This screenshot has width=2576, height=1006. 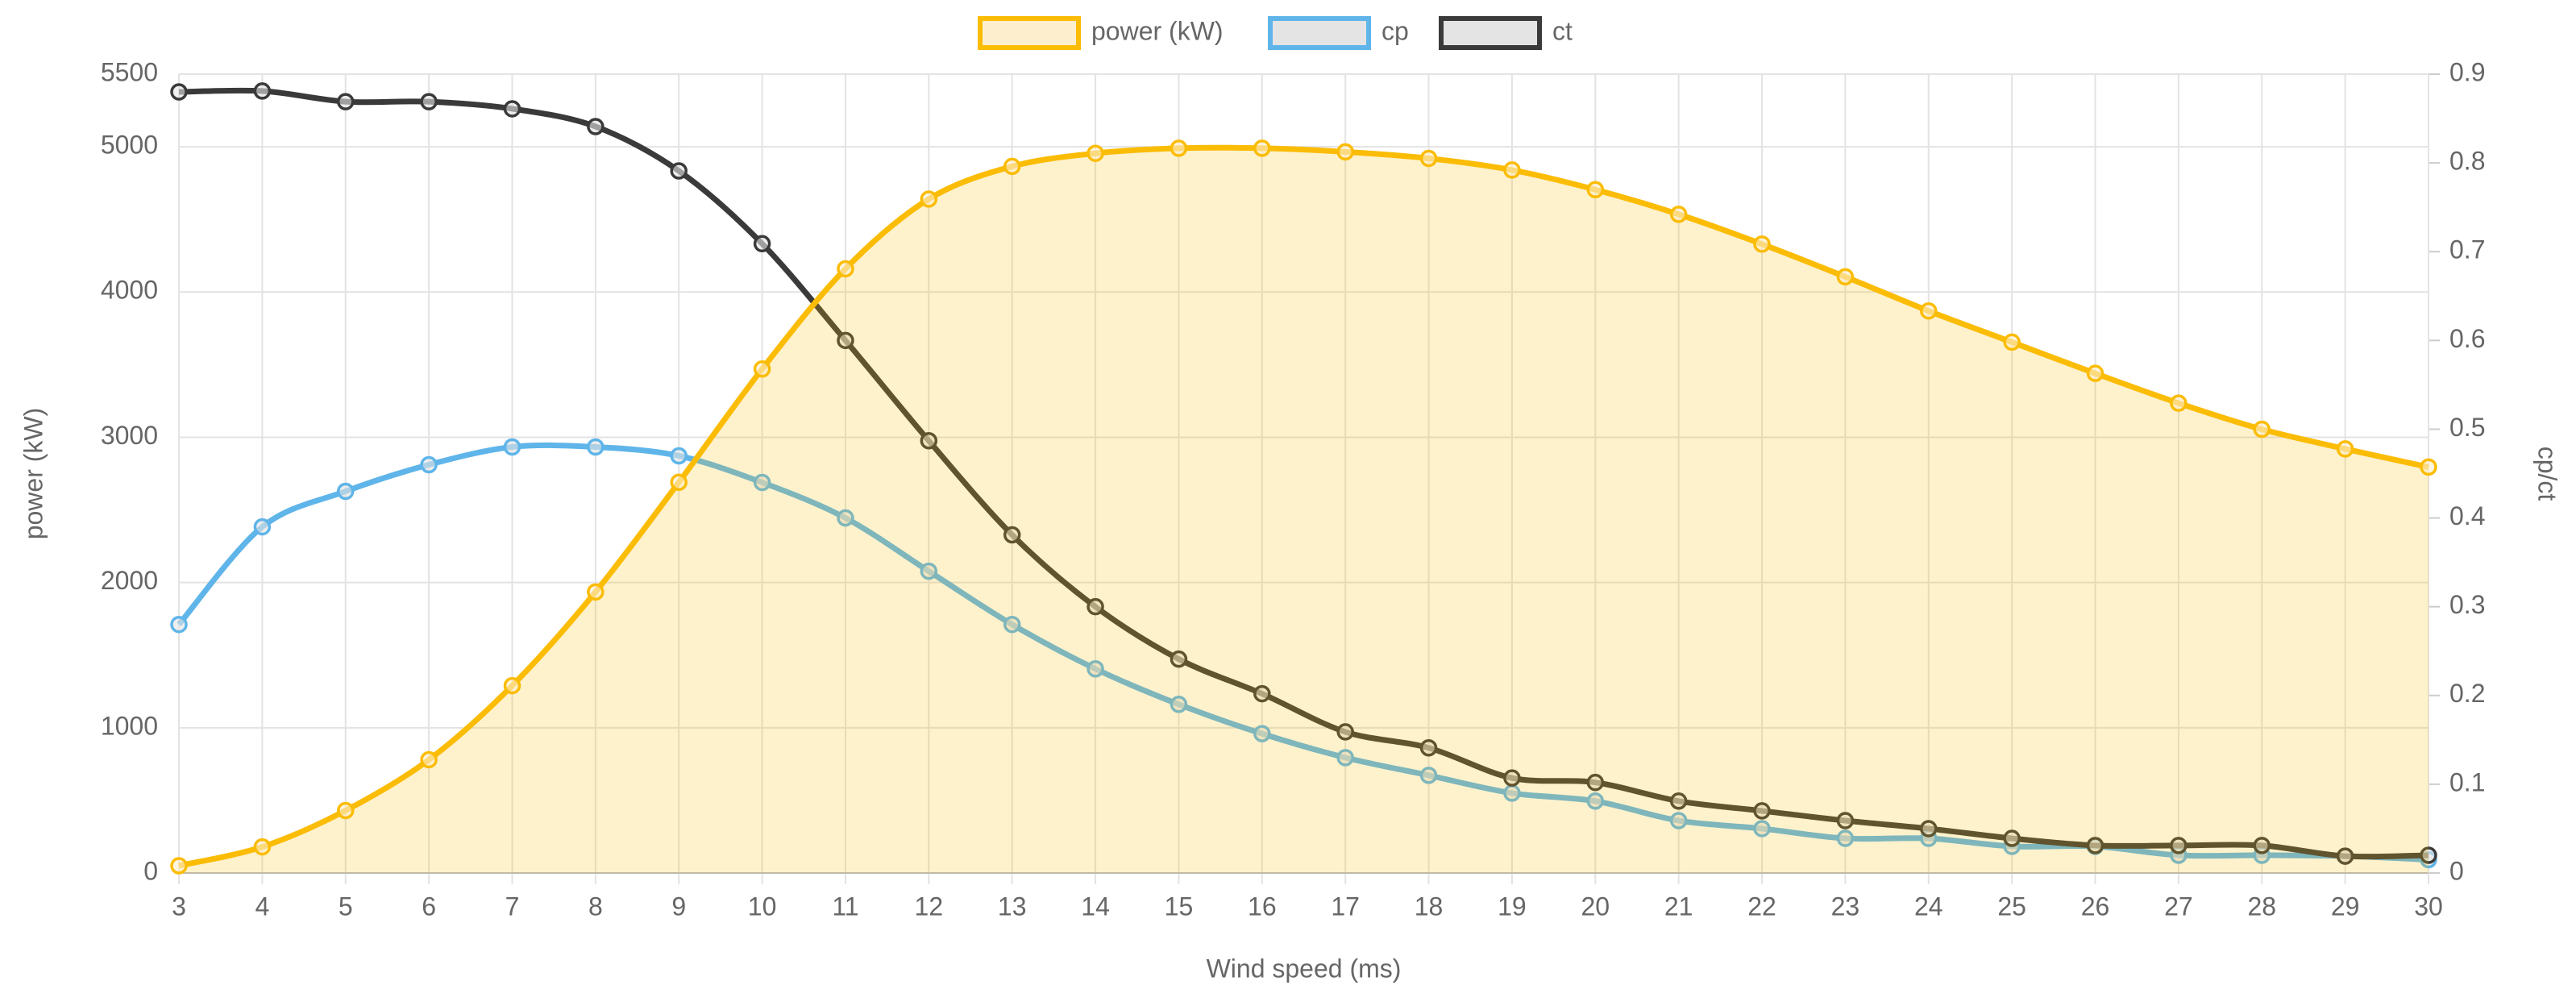 I want to click on x-tick-label: 6, so click(x=429, y=906).